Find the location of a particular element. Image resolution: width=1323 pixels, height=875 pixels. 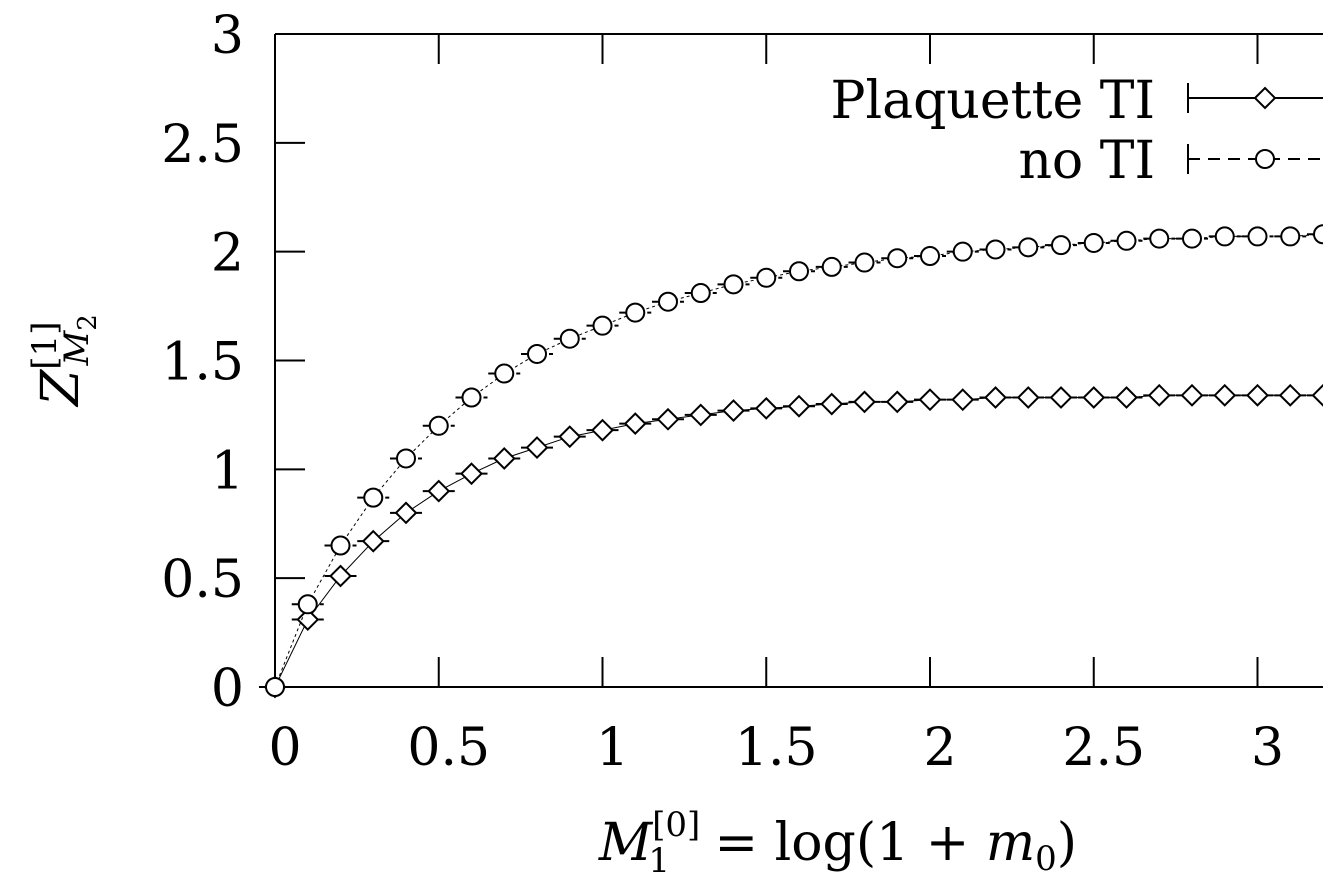

legend-entry-no-ti: no TI is located at coordinates (1170, 161).